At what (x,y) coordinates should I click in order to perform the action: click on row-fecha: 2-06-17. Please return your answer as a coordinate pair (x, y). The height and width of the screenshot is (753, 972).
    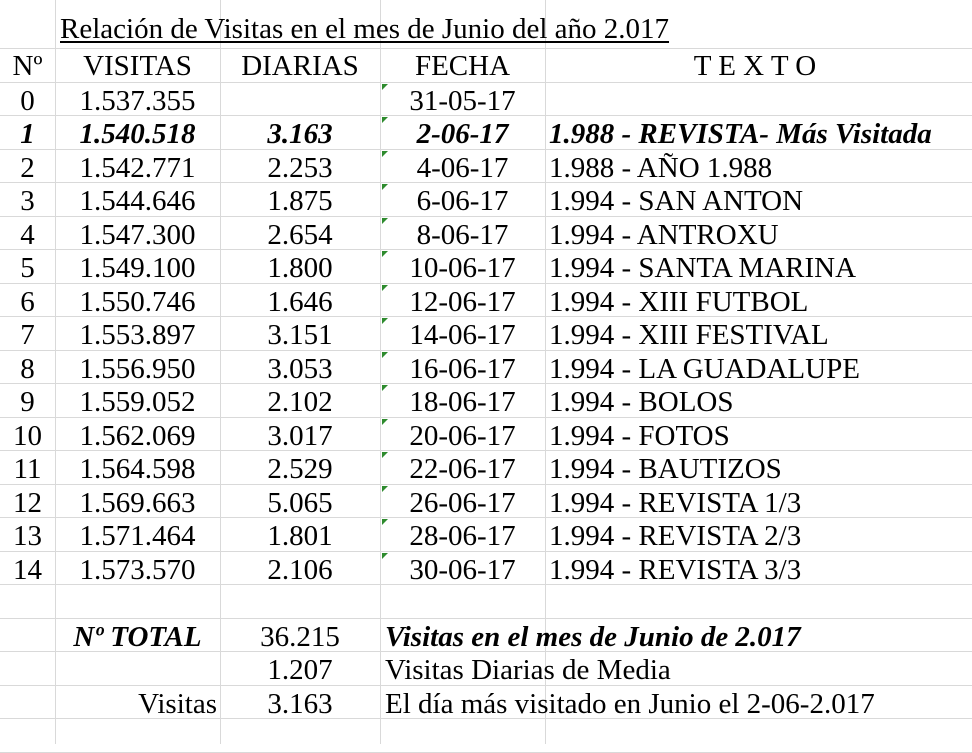
    Looking at the image, I should click on (462, 134).